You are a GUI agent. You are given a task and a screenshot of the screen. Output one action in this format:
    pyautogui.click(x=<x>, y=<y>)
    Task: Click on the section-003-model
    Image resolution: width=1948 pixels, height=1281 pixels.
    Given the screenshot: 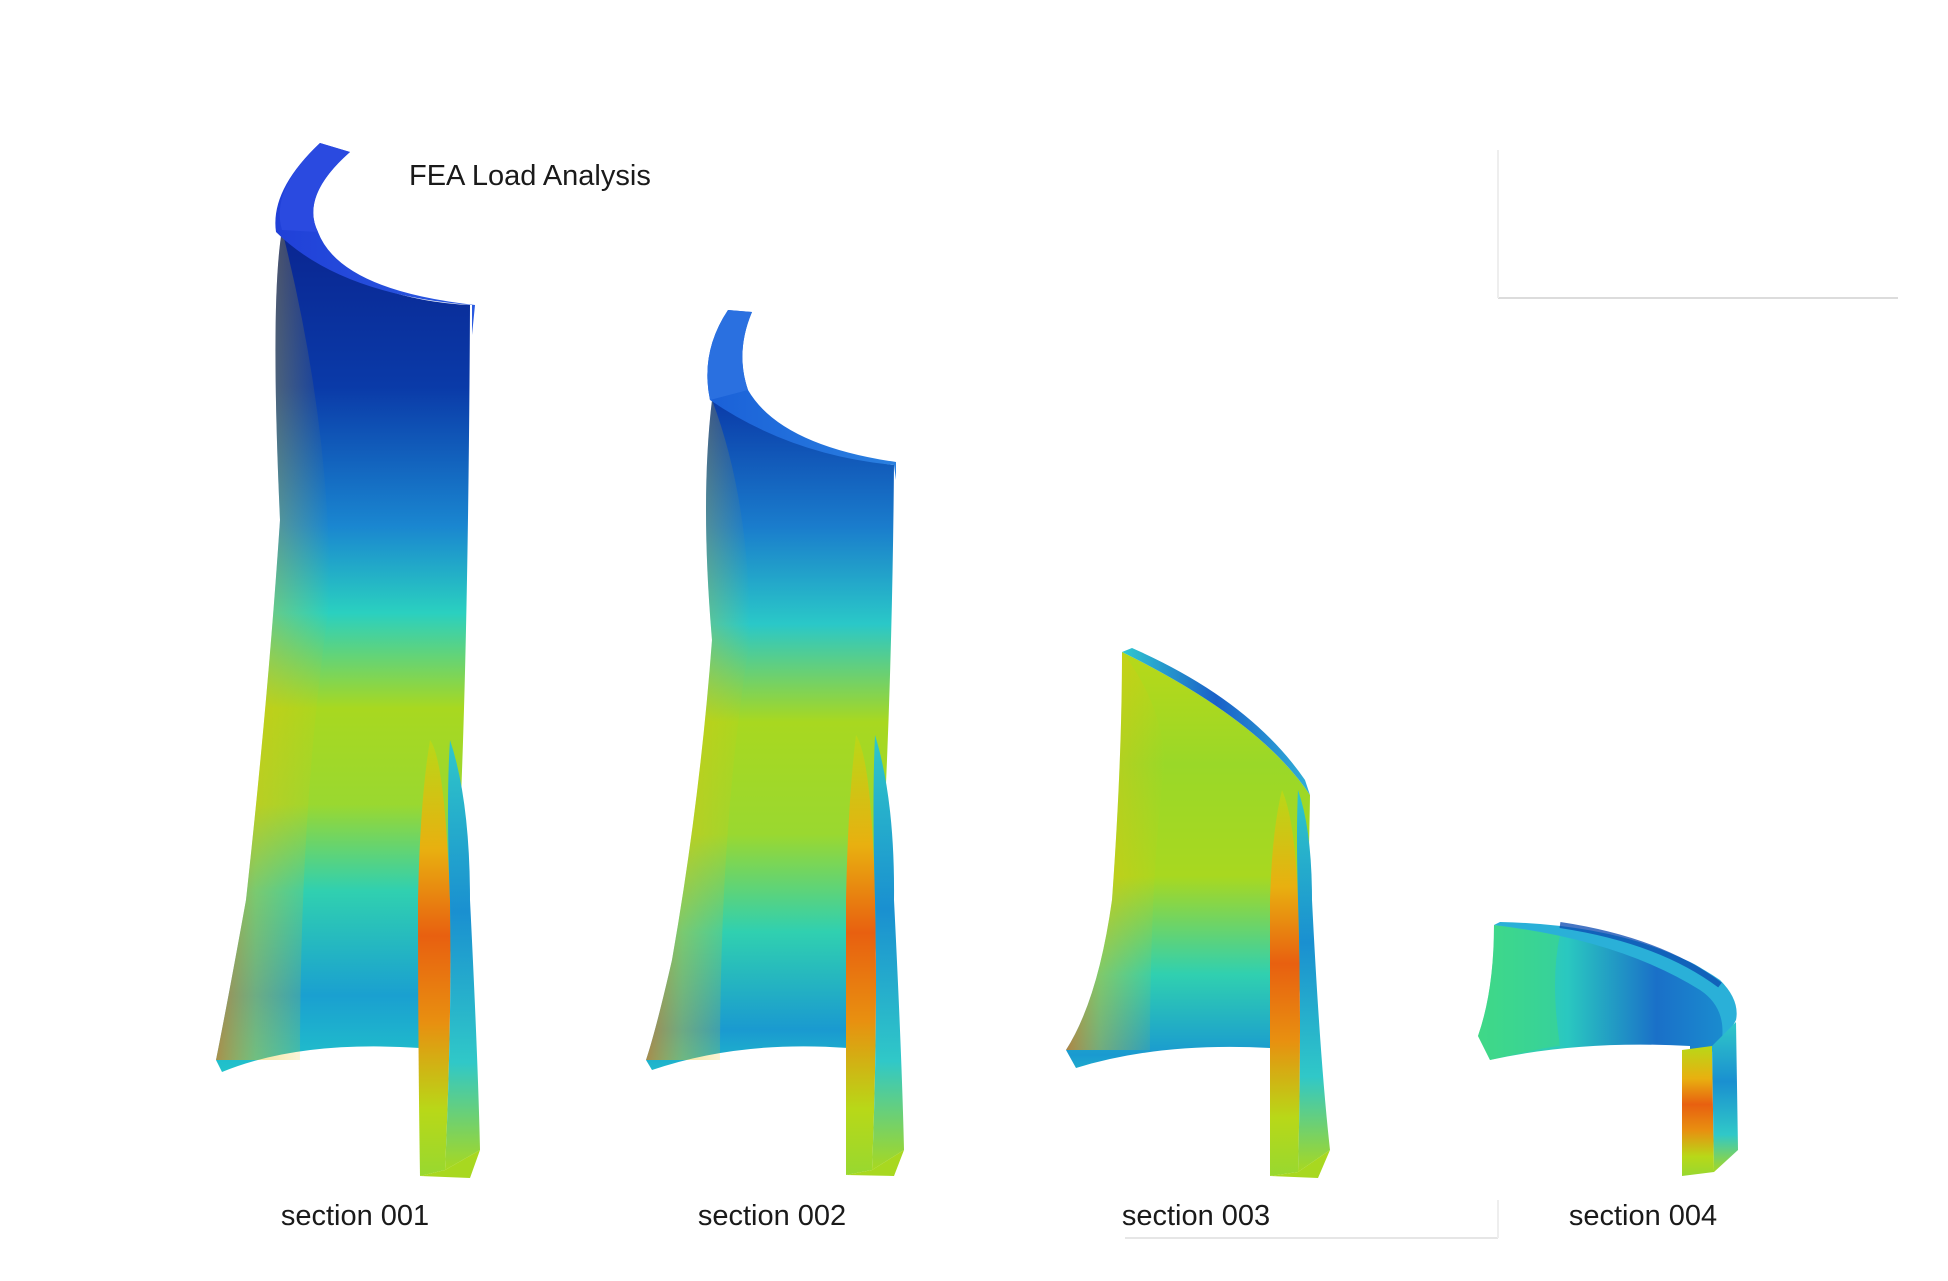 What is the action you would take?
    pyautogui.click(x=1198, y=913)
    